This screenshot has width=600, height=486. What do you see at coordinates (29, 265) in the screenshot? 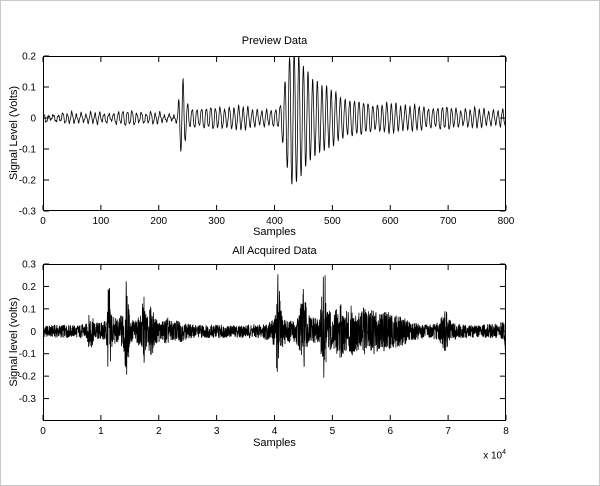
I see `svg-text: 0.3` at bounding box center [29, 265].